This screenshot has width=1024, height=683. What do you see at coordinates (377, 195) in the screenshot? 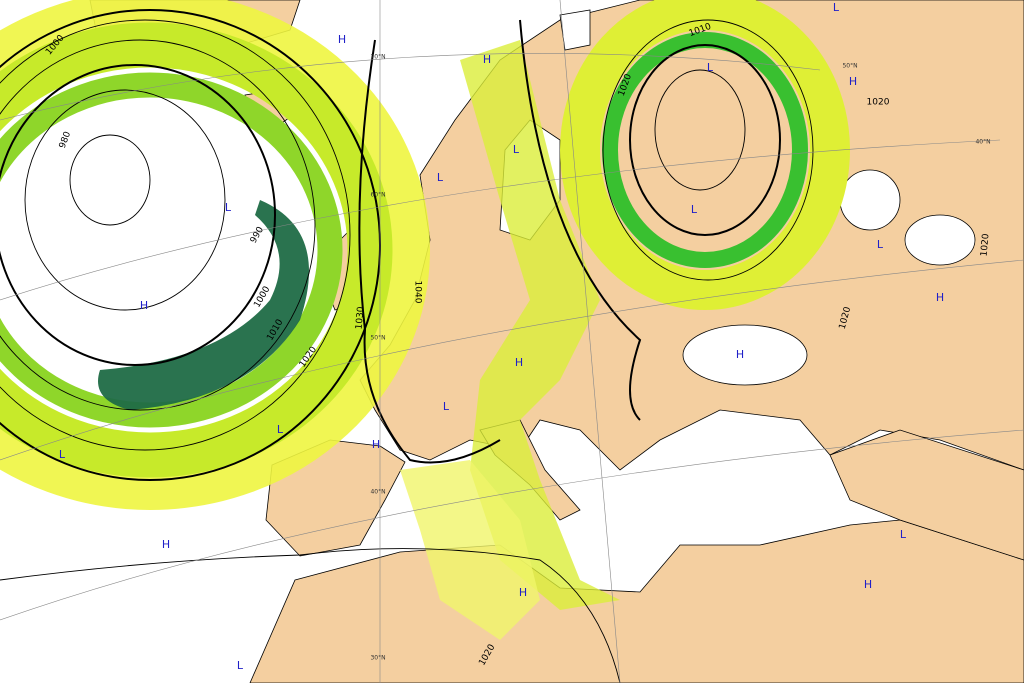
I see `latitude-label: 60°N` at bounding box center [377, 195].